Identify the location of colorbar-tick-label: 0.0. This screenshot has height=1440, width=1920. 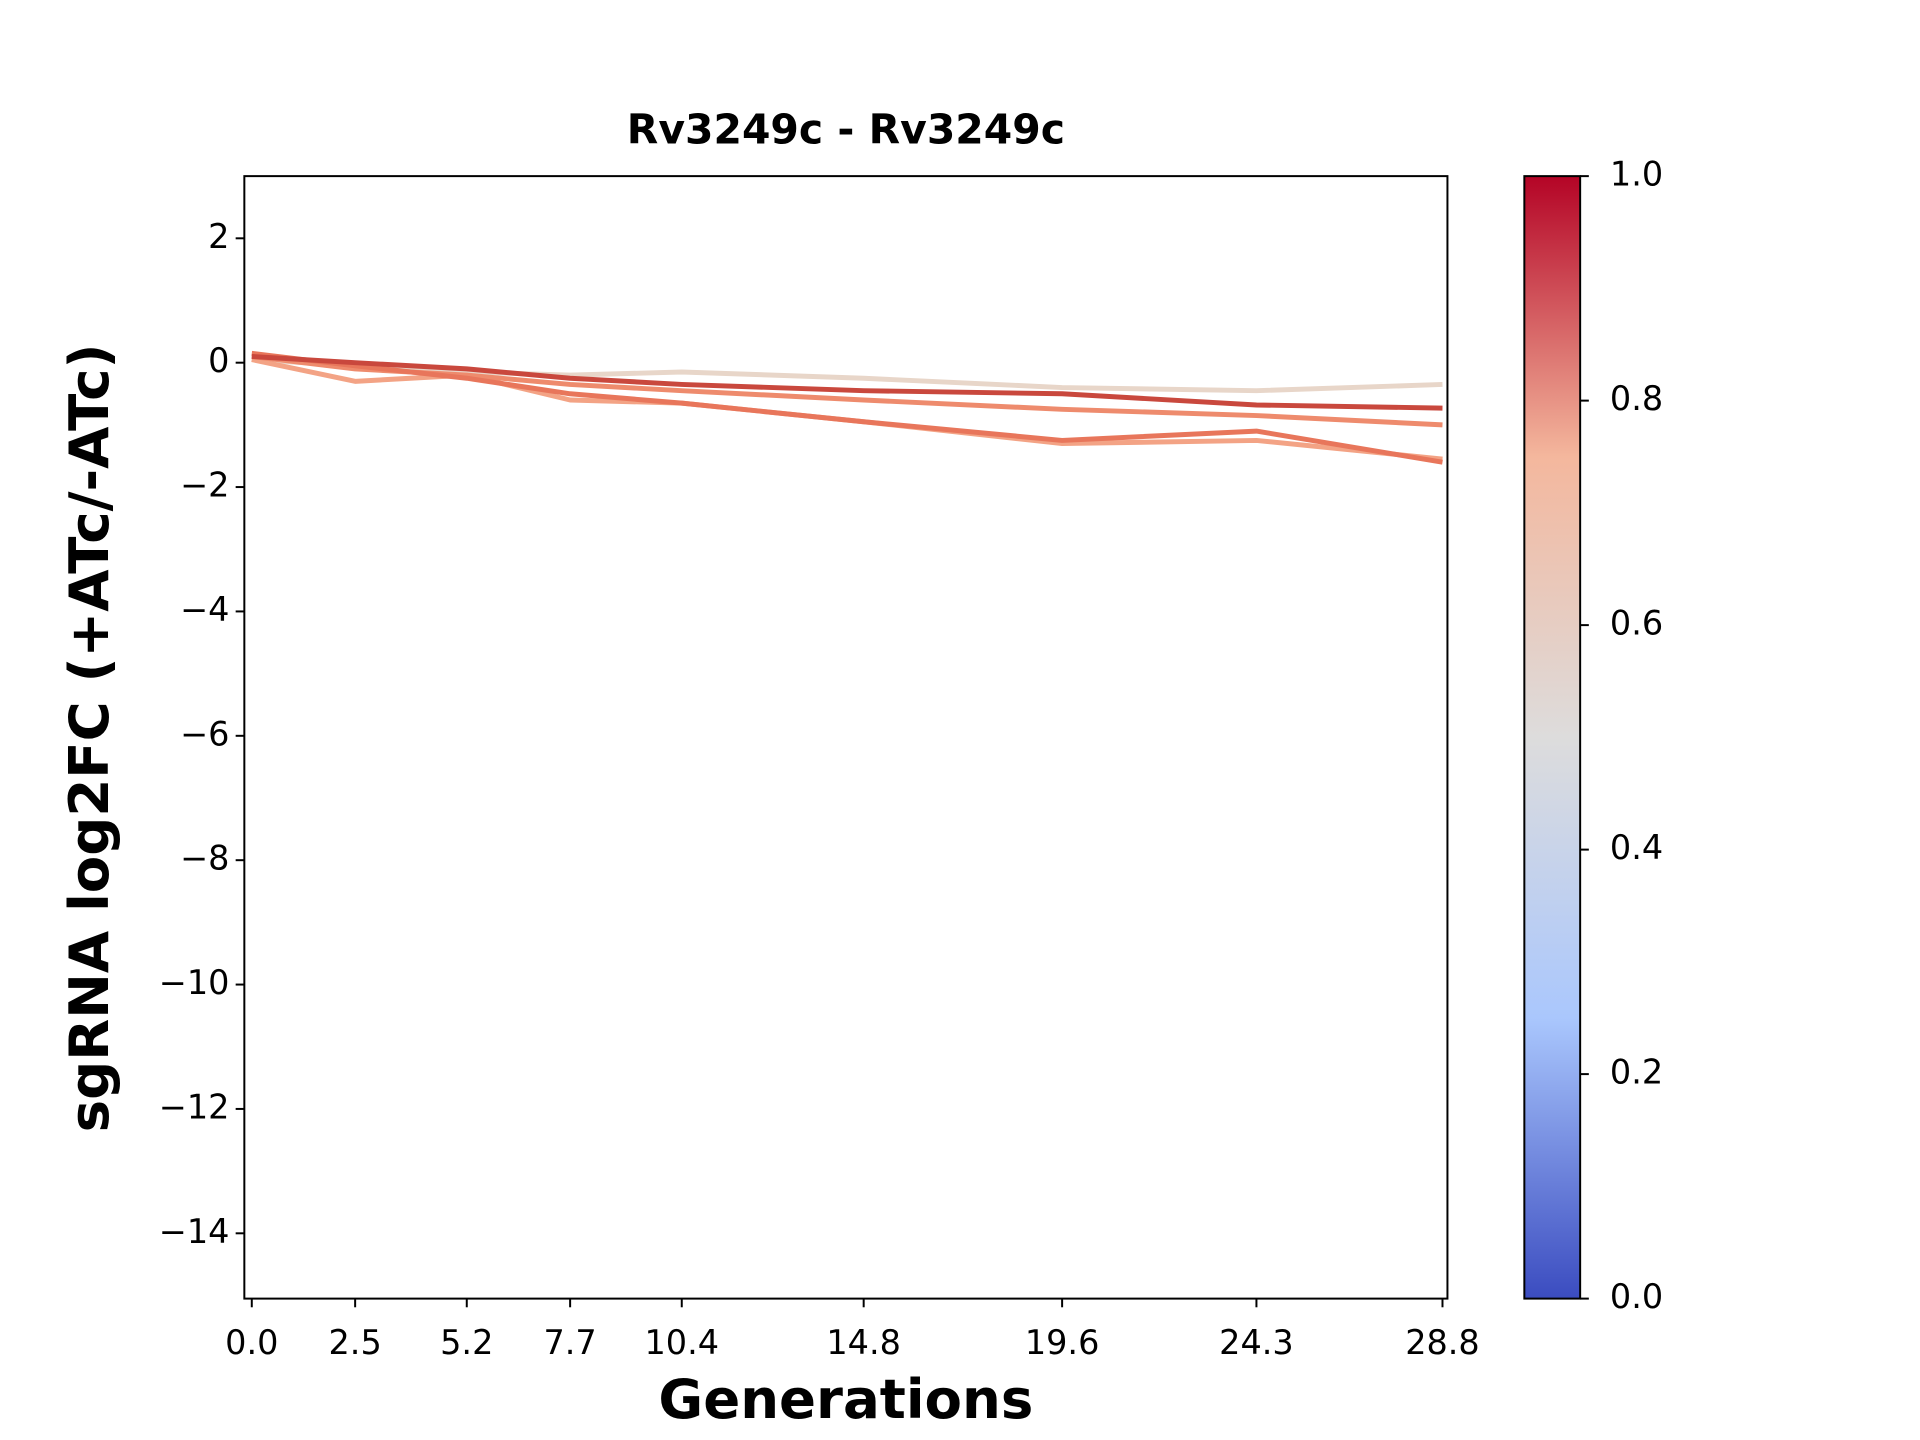
(1636, 1296).